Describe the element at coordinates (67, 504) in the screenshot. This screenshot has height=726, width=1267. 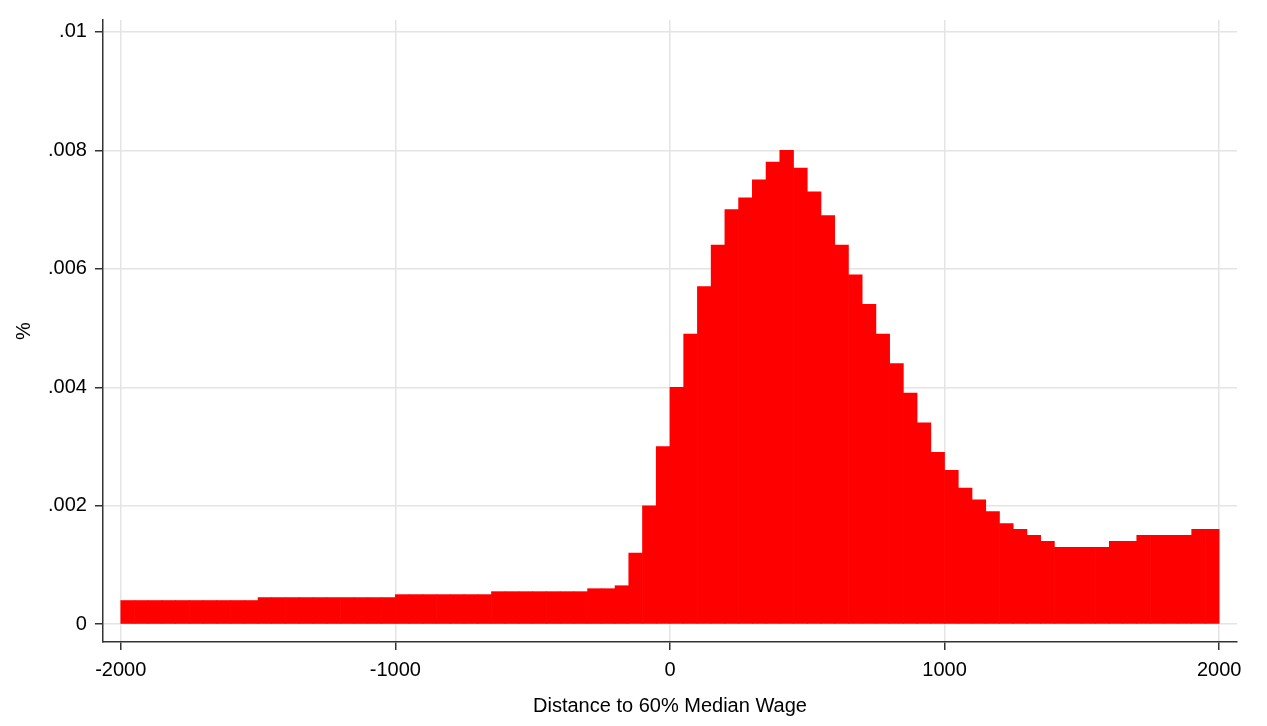
I see `y-tick-label: .002` at that location.